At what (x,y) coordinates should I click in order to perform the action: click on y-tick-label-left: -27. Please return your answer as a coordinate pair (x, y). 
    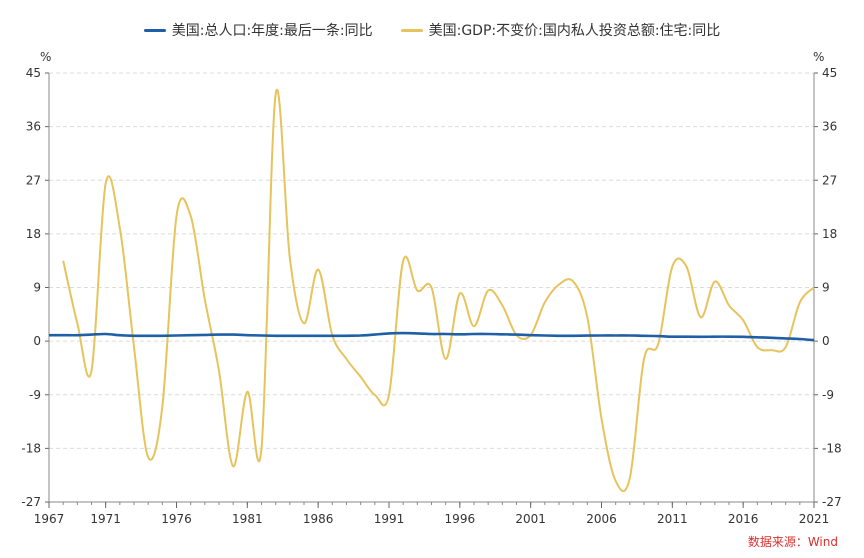
    Looking at the image, I should click on (31, 502).